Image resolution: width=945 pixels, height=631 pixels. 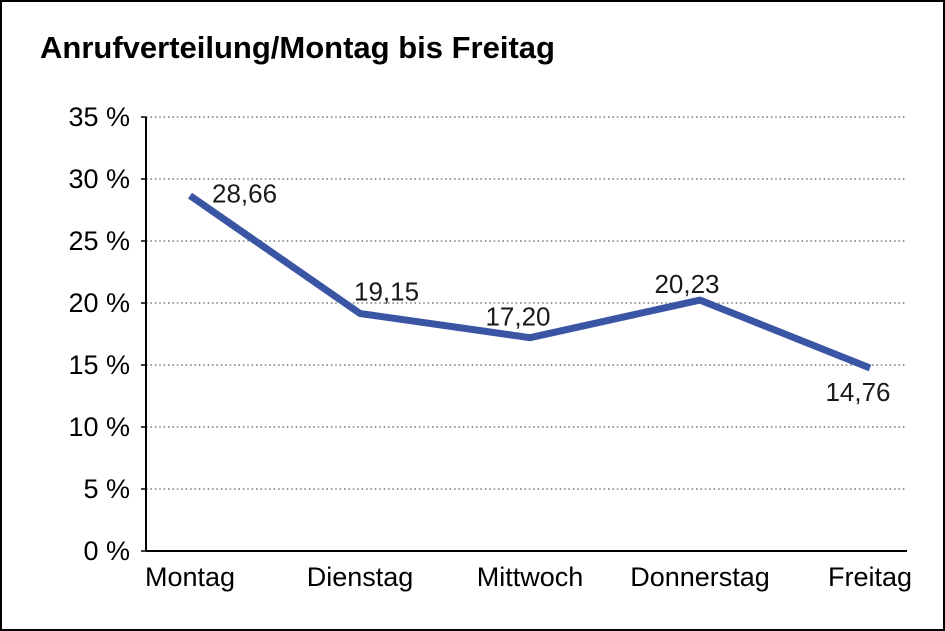 What do you see at coordinates (106, 489) in the screenshot?
I see `y-tick-label: 5 %` at bounding box center [106, 489].